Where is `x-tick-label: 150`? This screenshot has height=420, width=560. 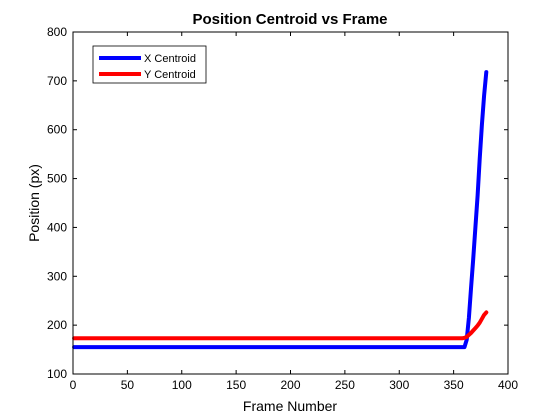
x-tick-label: 150 is located at coordinates (236, 385).